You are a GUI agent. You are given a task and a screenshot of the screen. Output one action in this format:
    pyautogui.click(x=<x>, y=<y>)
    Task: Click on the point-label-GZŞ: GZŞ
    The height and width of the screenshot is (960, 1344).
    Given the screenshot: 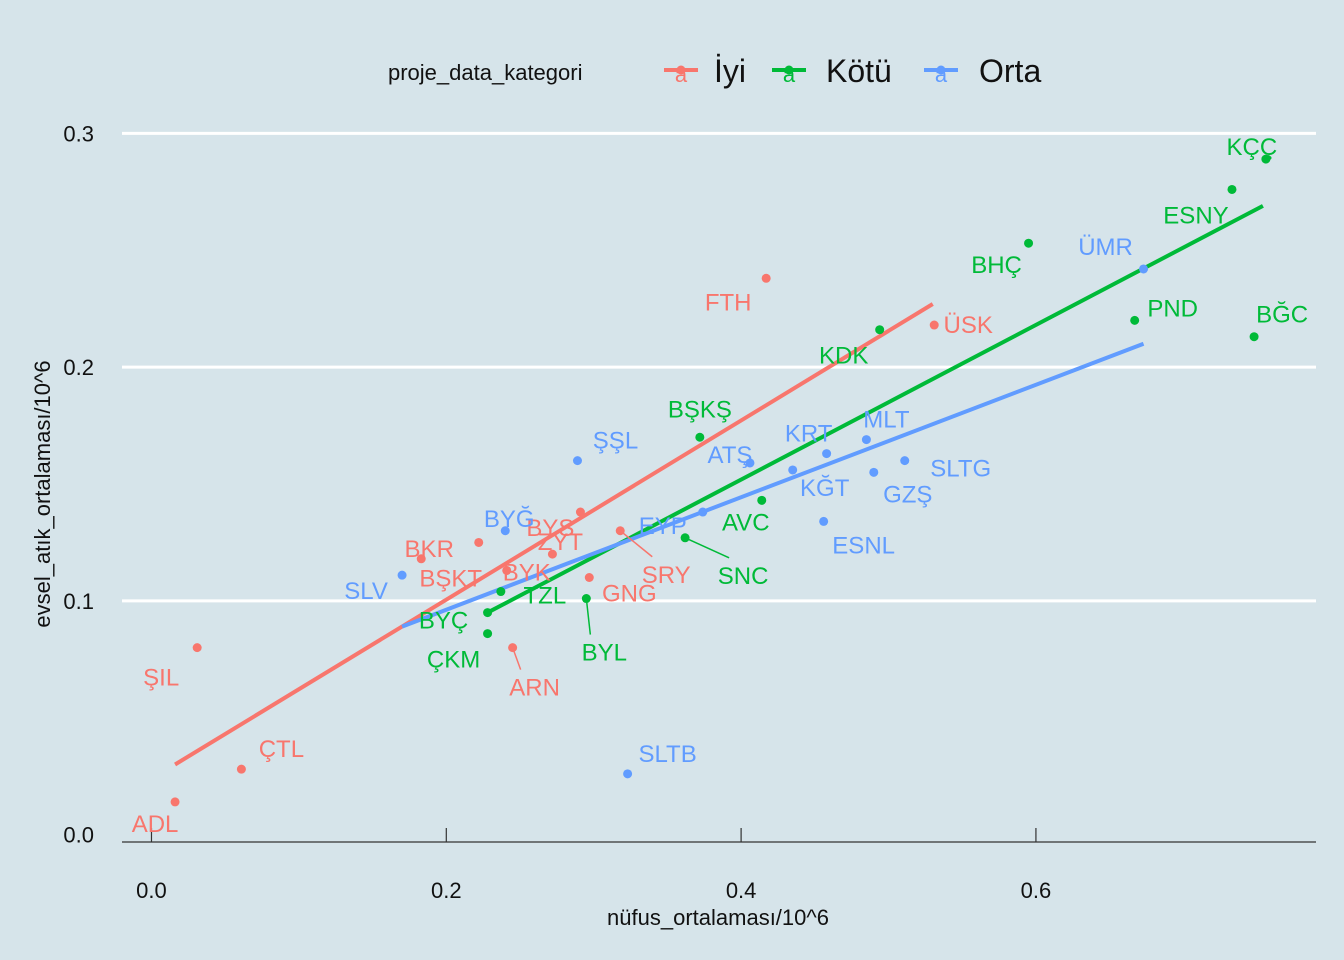 What is the action you would take?
    pyautogui.click(x=907, y=494)
    